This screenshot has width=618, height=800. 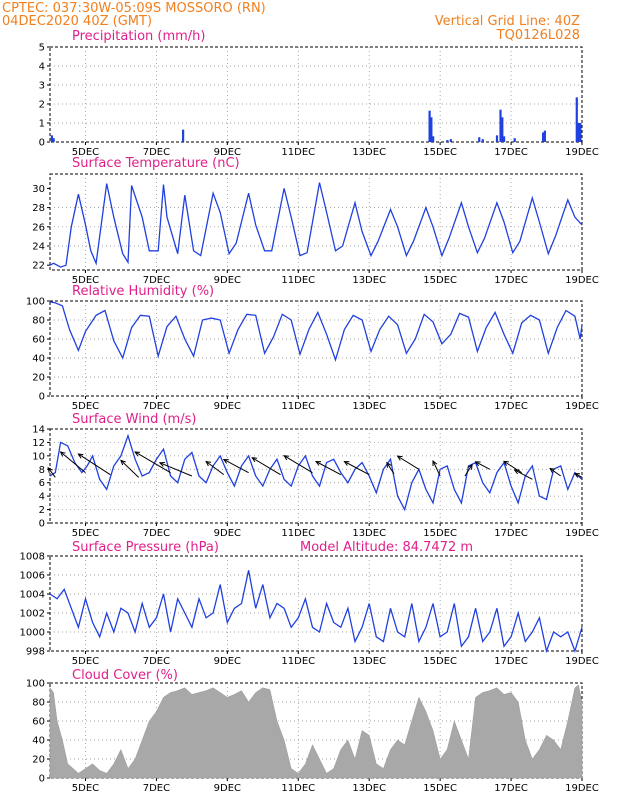 I want to click on y-tick-label: 24, so click(x=38, y=247).